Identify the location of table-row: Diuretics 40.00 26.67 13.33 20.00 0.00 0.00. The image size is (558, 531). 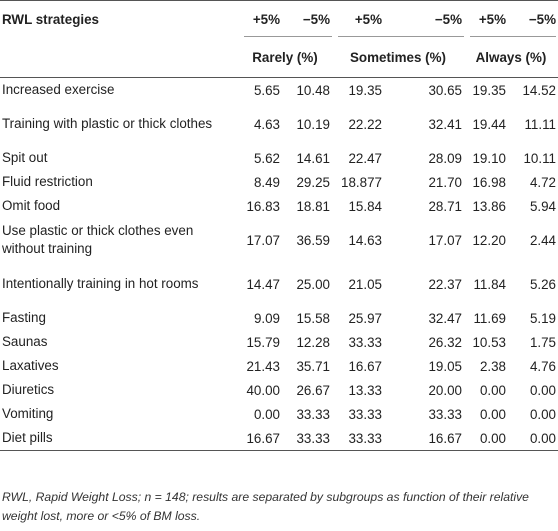
(279, 390).